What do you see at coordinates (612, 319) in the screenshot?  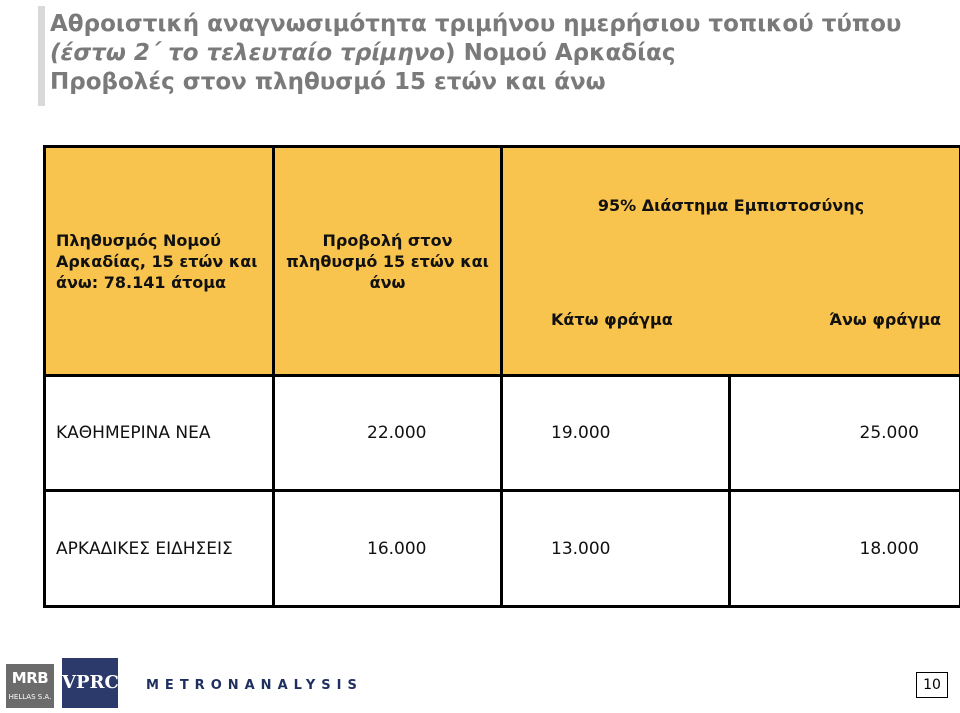 I see `ci-lower-label: Κάτω φράγμα` at bounding box center [612, 319].